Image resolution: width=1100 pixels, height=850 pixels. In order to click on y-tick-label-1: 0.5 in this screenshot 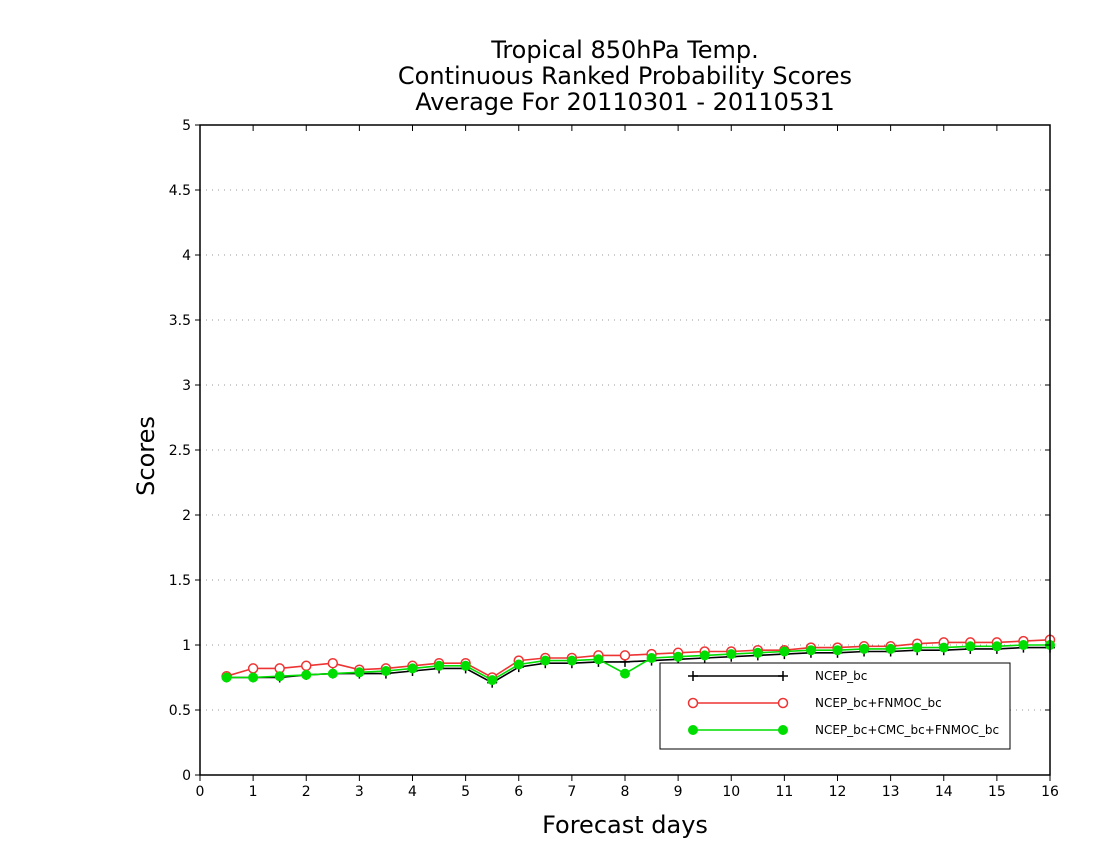, I will do `click(180, 711)`.